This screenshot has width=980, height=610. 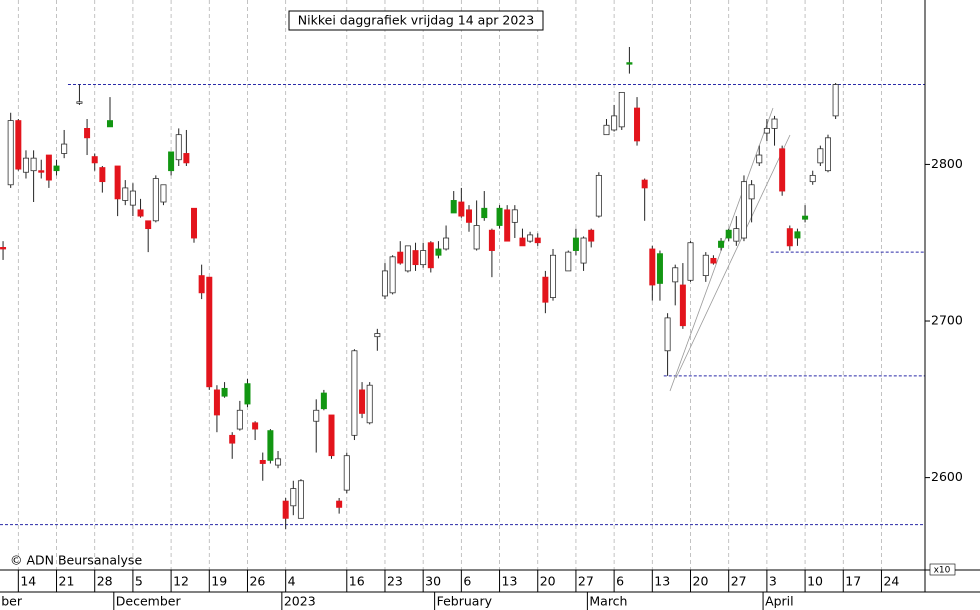 I want to click on x-tick-label: 21, so click(x=67, y=581).